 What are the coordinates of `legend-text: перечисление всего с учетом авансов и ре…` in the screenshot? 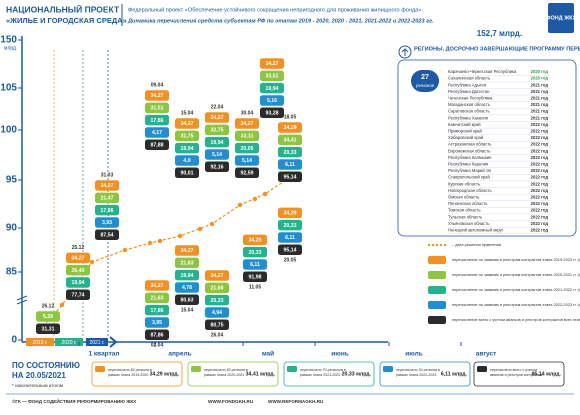 It's located at (516, 319).